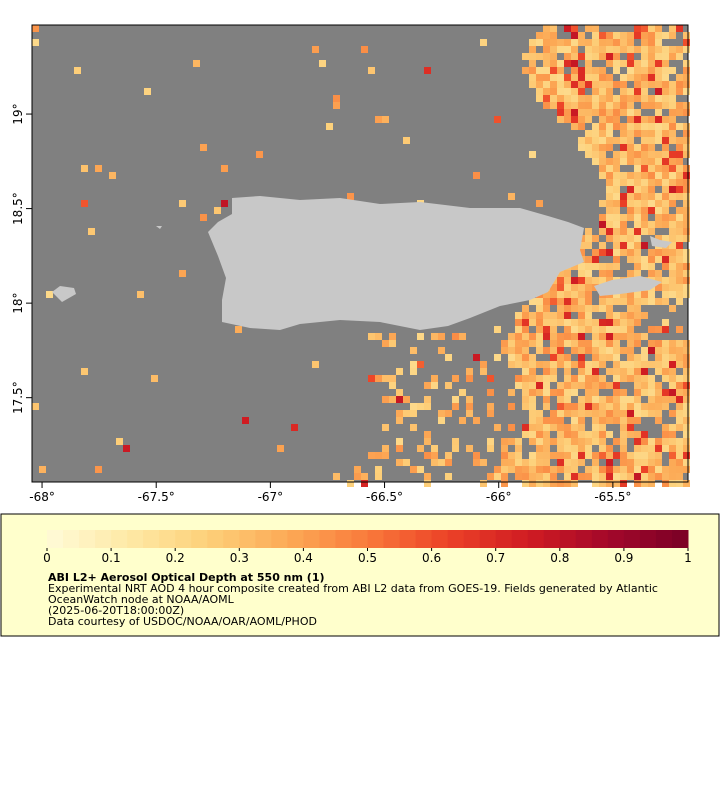  What do you see at coordinates (159, 227) in the screenshot?
I see `desecheo` at bounding box center [159, 227].